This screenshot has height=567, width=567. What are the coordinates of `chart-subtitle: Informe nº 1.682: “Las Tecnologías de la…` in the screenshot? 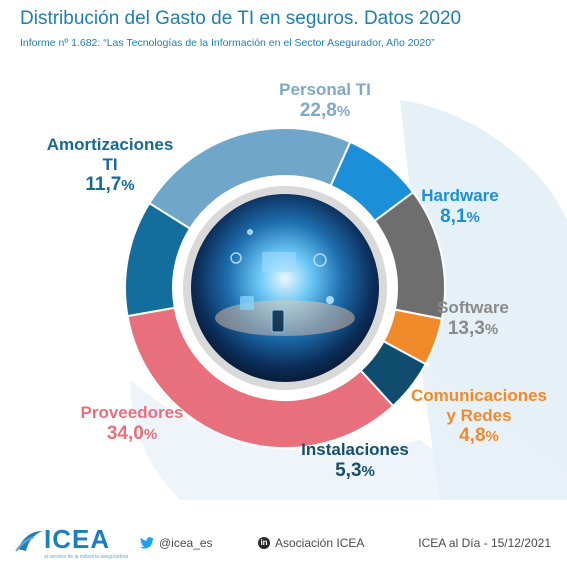 It's located at (227, 43).